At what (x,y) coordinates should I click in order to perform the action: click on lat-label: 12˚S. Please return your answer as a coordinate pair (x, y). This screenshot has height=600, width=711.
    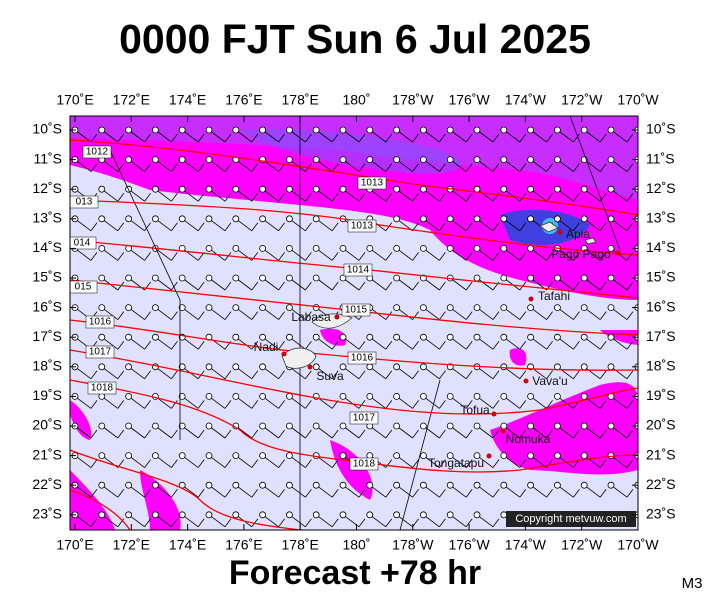
    Looking at the image, I should click on (47, 188).